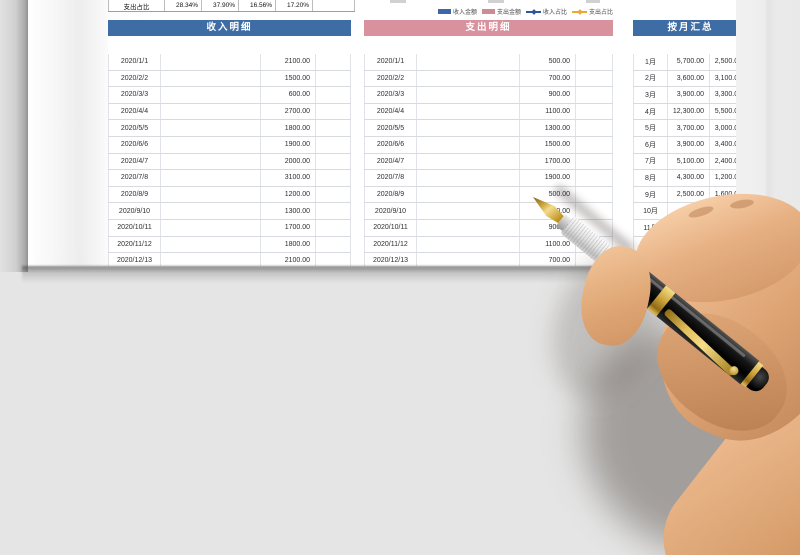 This screenshot has height=555, width=800. Describe the element at coordinates (488, 195) in the screenshot. I see `table-row: 2020/8/9 500.00` at that location.